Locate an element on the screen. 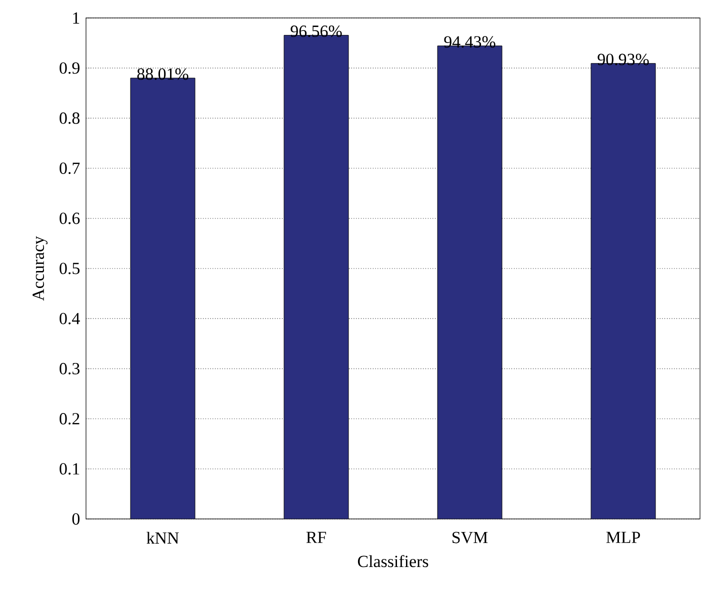  x-tick-label: SVM is located at coordinates (470, 538).